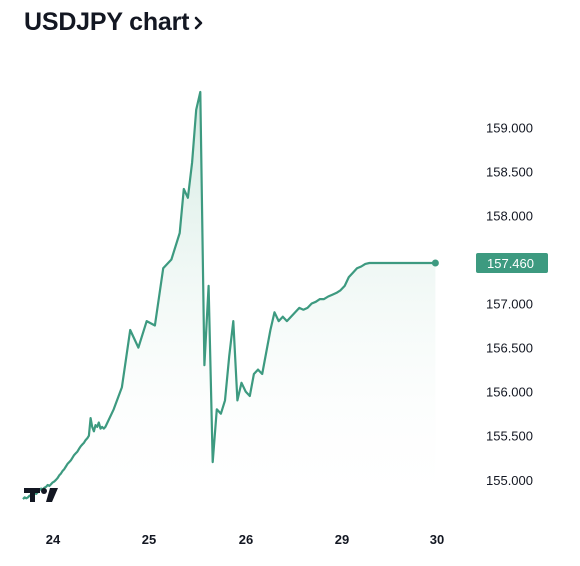 The image size is (580, 566). I want to click on last-price-label: 157.460, so click(510, 263).